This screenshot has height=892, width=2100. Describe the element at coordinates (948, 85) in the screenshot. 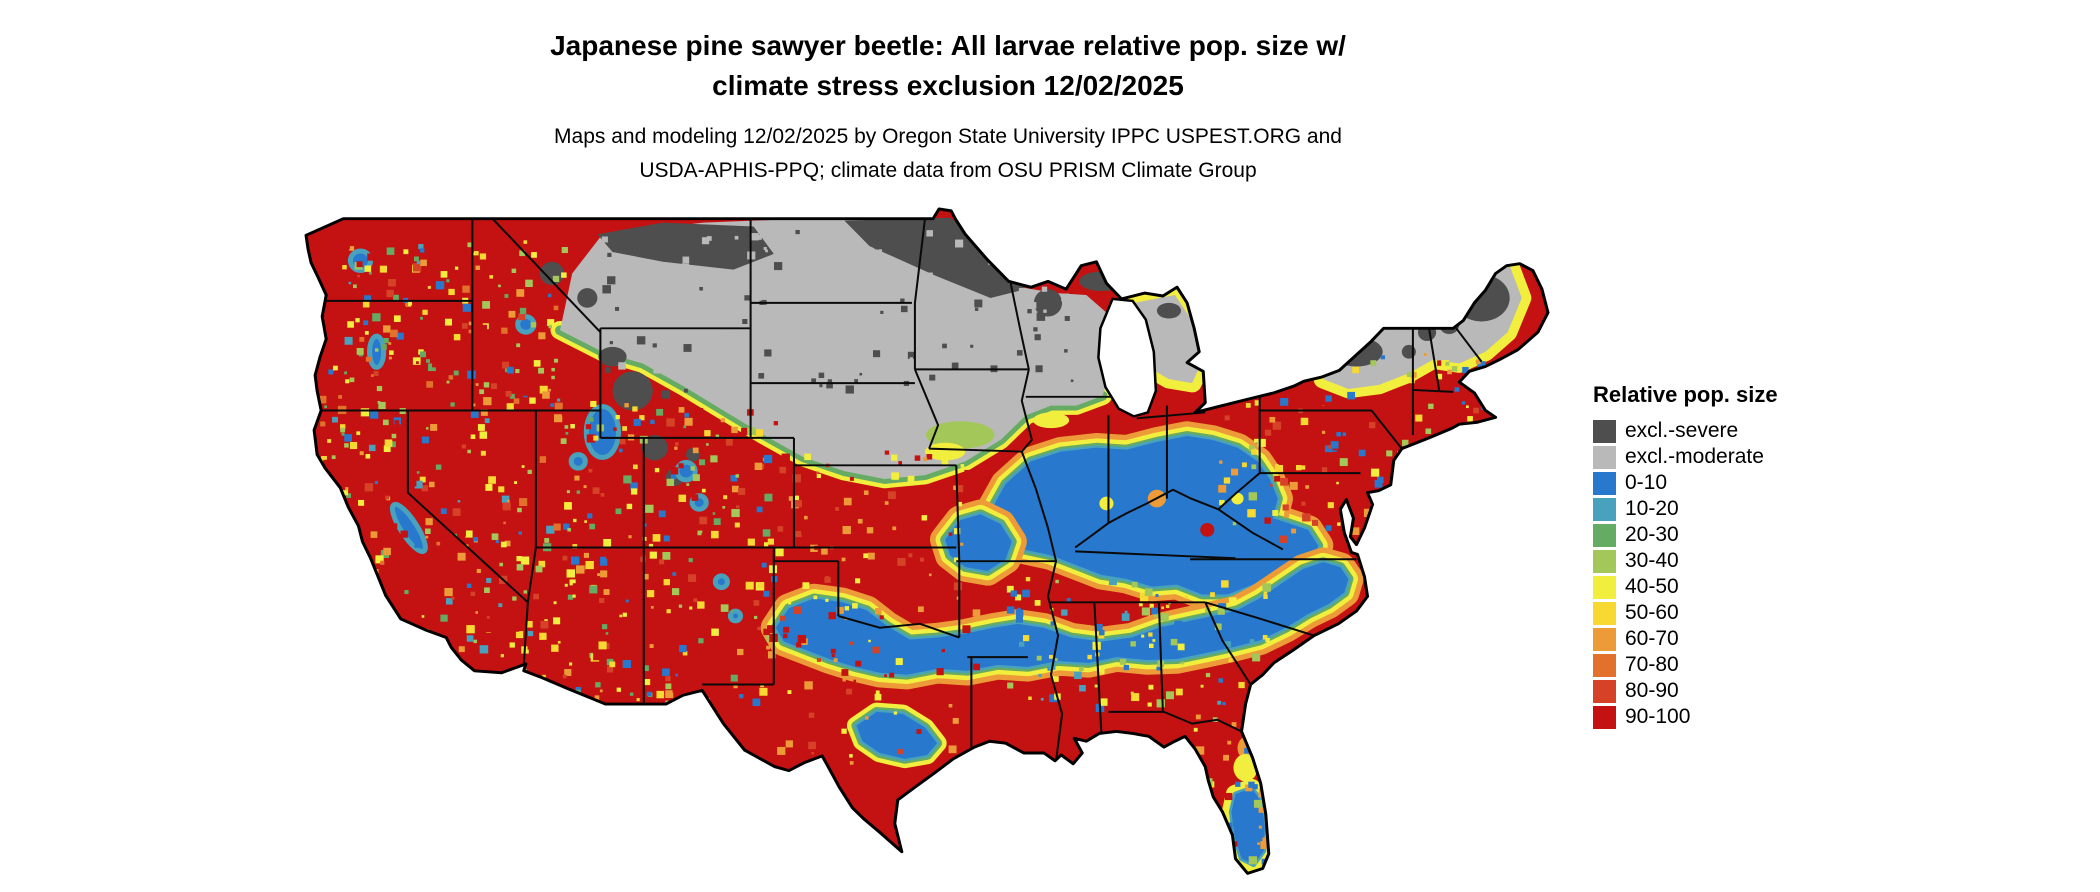

I see `map-title-line2: climate stress exclusion 12/02/2025` at that location.